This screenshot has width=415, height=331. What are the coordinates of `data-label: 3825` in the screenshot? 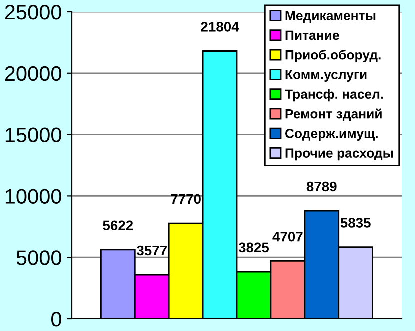 It's located at (254, 247).